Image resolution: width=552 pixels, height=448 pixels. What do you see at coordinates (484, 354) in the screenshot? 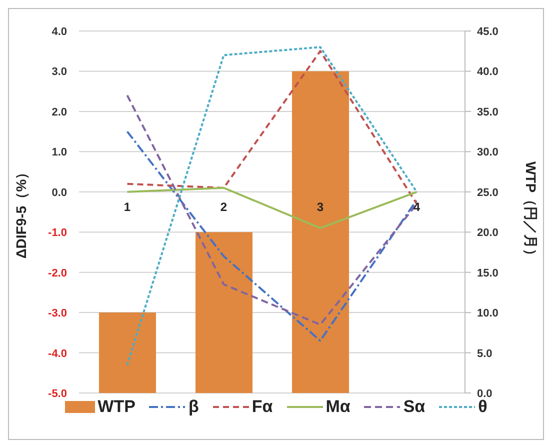
I see `y2-tick-label: 5.0` at bounding box center [484, 354].